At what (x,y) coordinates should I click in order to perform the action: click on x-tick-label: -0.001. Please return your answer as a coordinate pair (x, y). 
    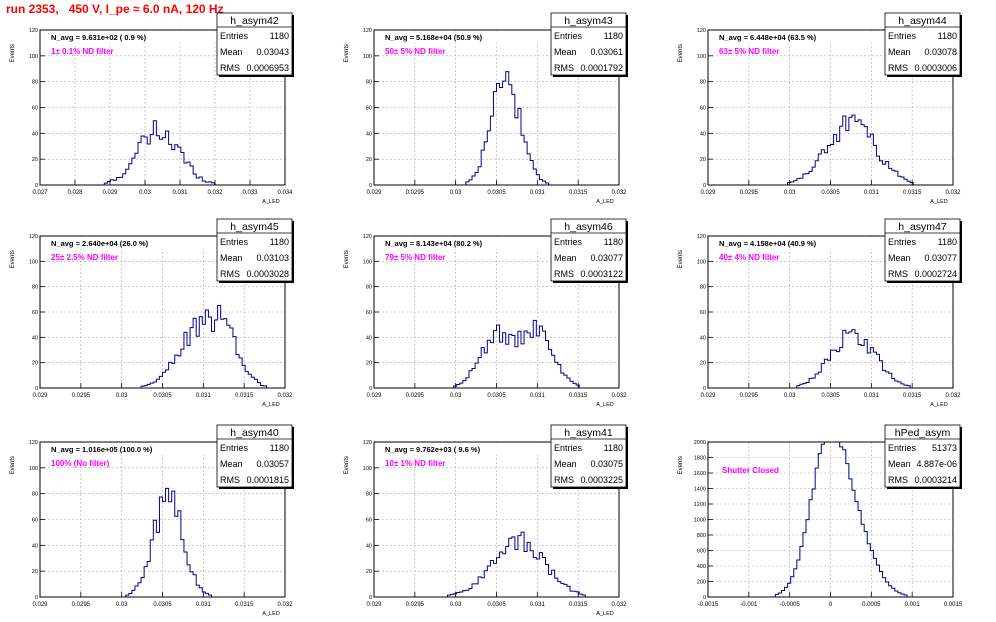
    Looking at the image, I should click on (749, 605).